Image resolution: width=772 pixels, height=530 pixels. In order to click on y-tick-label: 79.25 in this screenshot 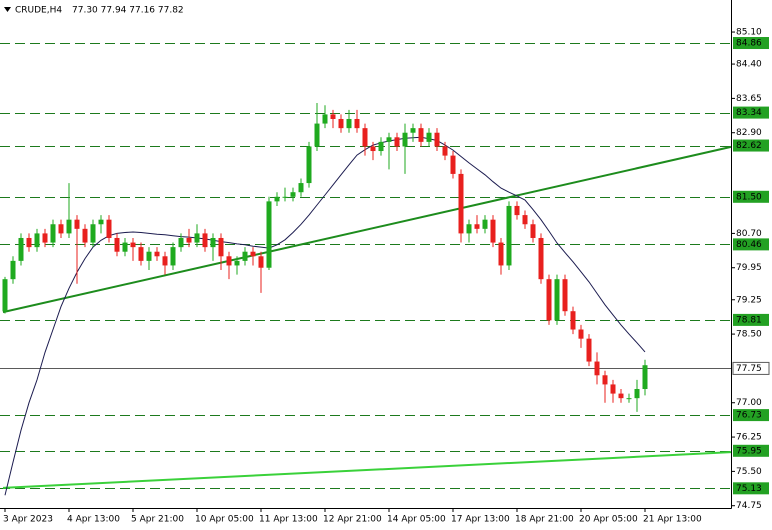, I will do `click(749, 300)`.